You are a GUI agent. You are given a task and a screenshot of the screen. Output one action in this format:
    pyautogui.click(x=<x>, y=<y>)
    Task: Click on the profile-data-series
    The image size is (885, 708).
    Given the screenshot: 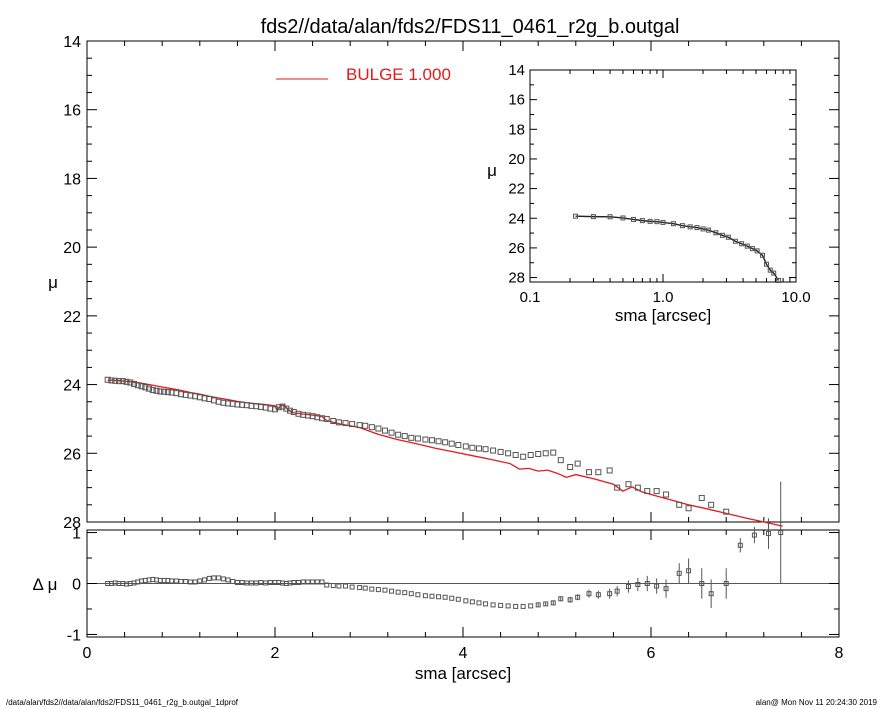 What is the action you would take?
    pyautogui.click(x=417, y=445)
    